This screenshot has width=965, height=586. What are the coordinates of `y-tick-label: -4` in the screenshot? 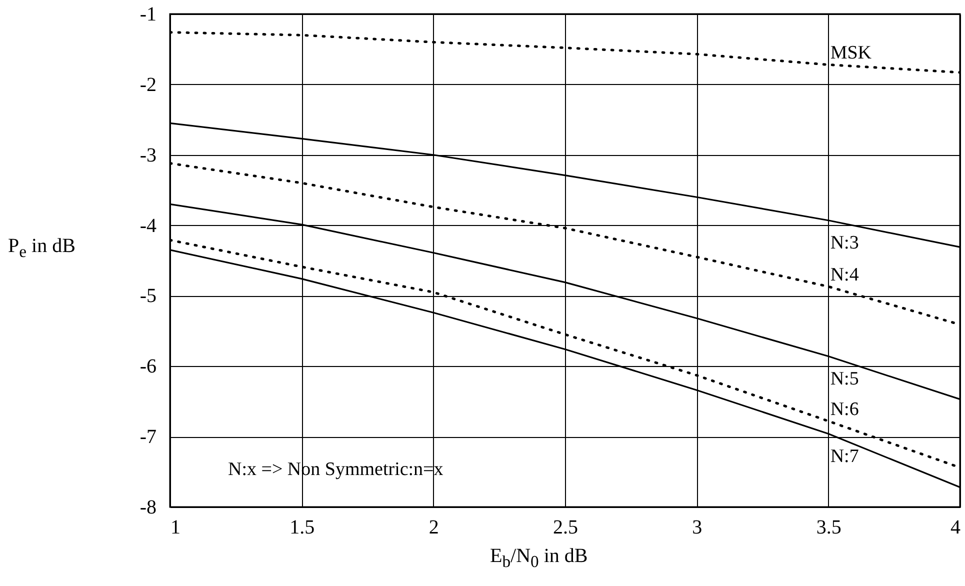 It's located at (148, 225).